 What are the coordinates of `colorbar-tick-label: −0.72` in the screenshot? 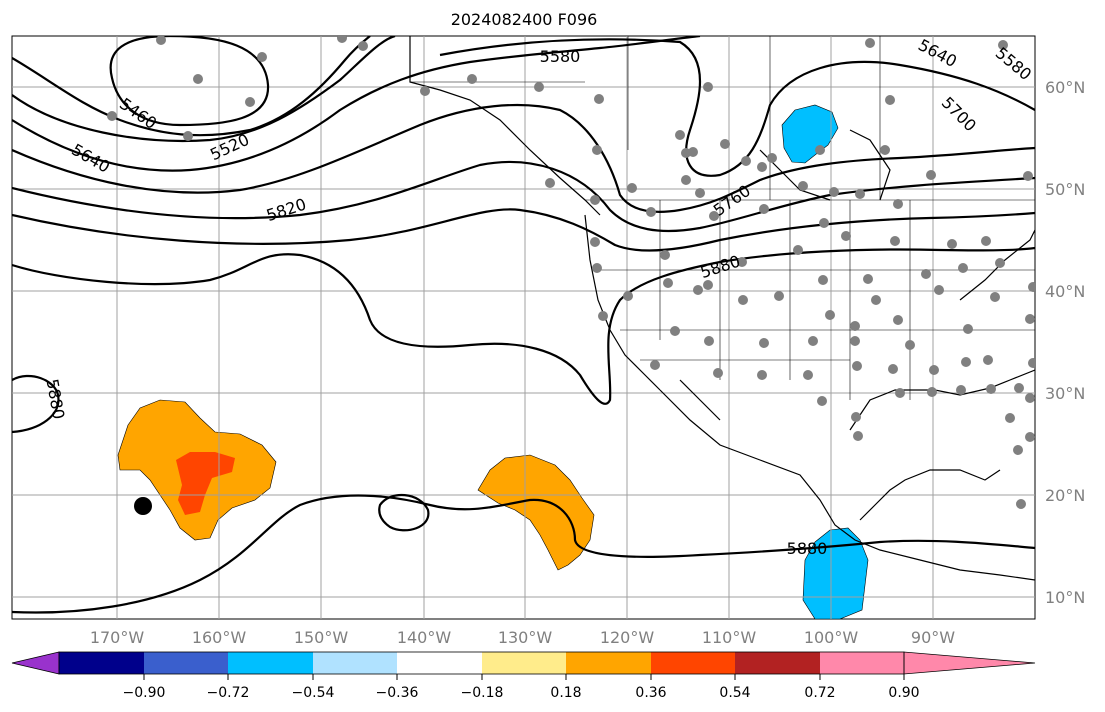 It's located at (228, 693).